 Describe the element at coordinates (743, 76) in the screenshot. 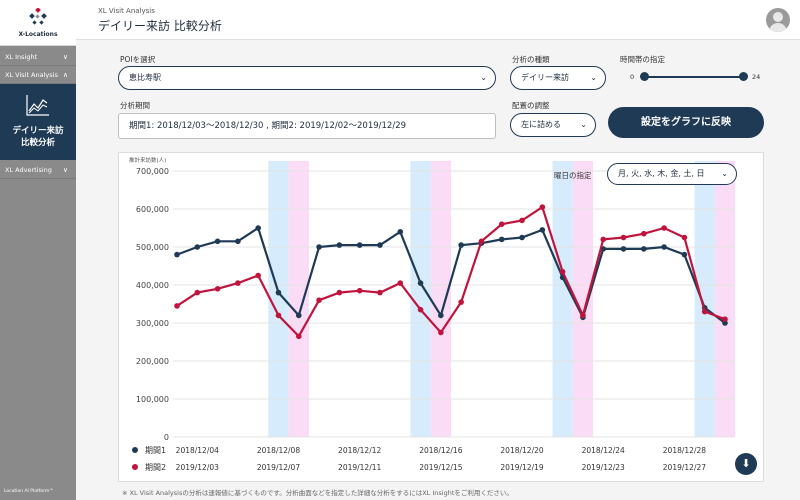

I see `time-range-end-handle` at that location.